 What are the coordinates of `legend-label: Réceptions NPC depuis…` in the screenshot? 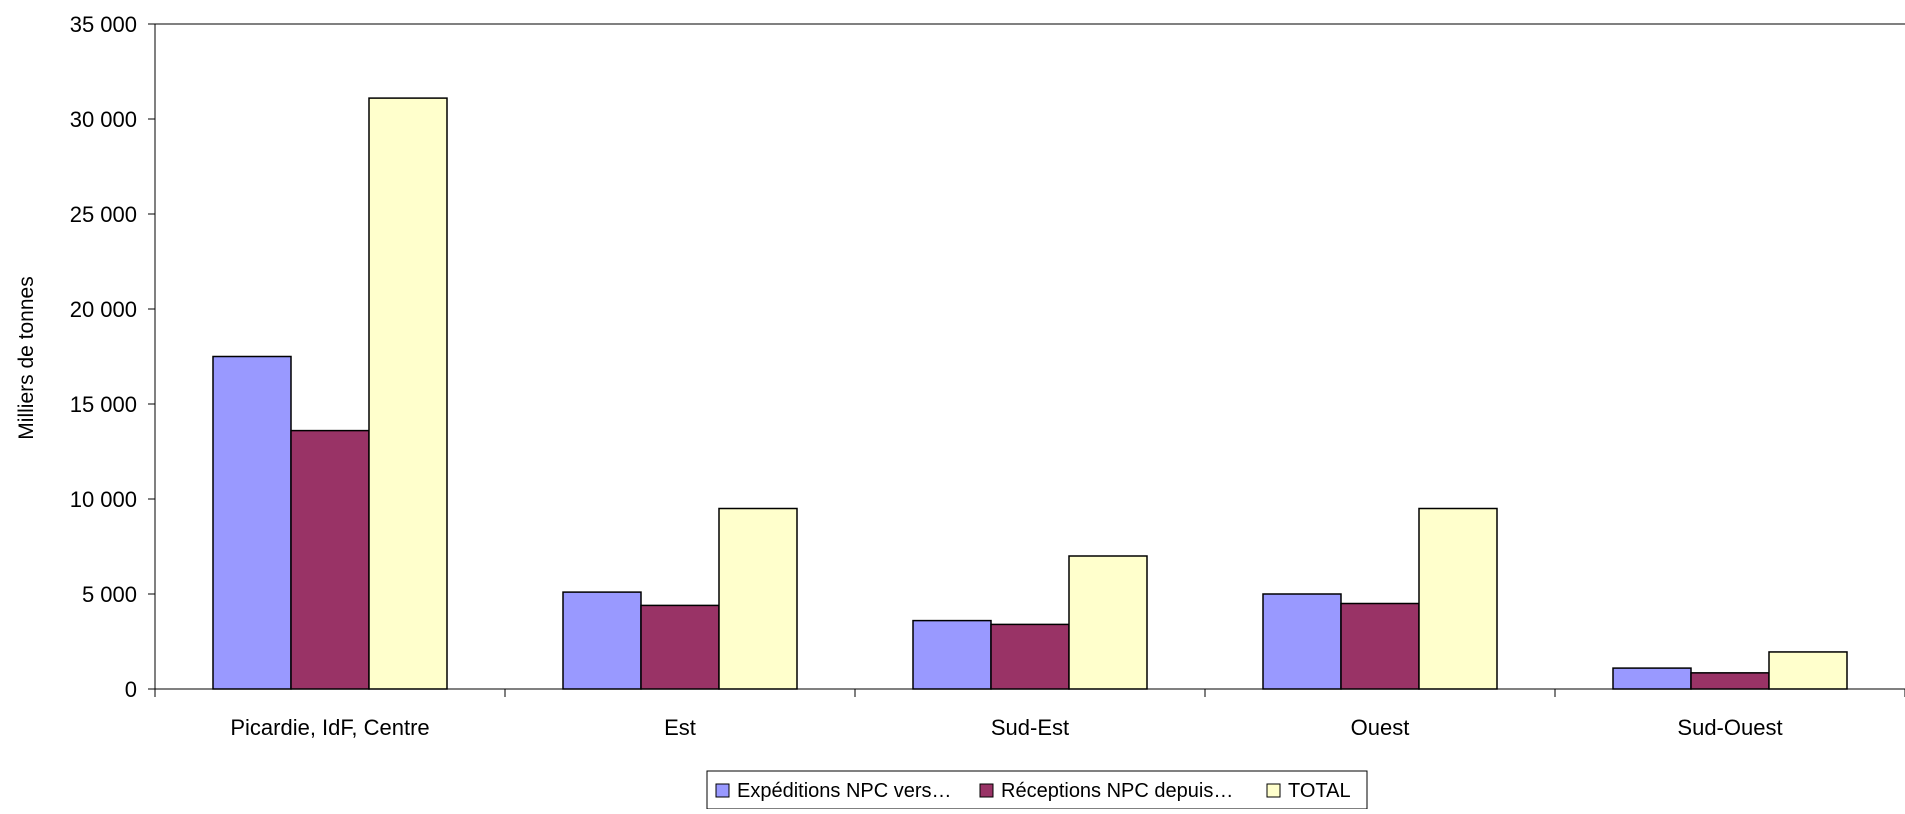 It's located at (1117, 791).